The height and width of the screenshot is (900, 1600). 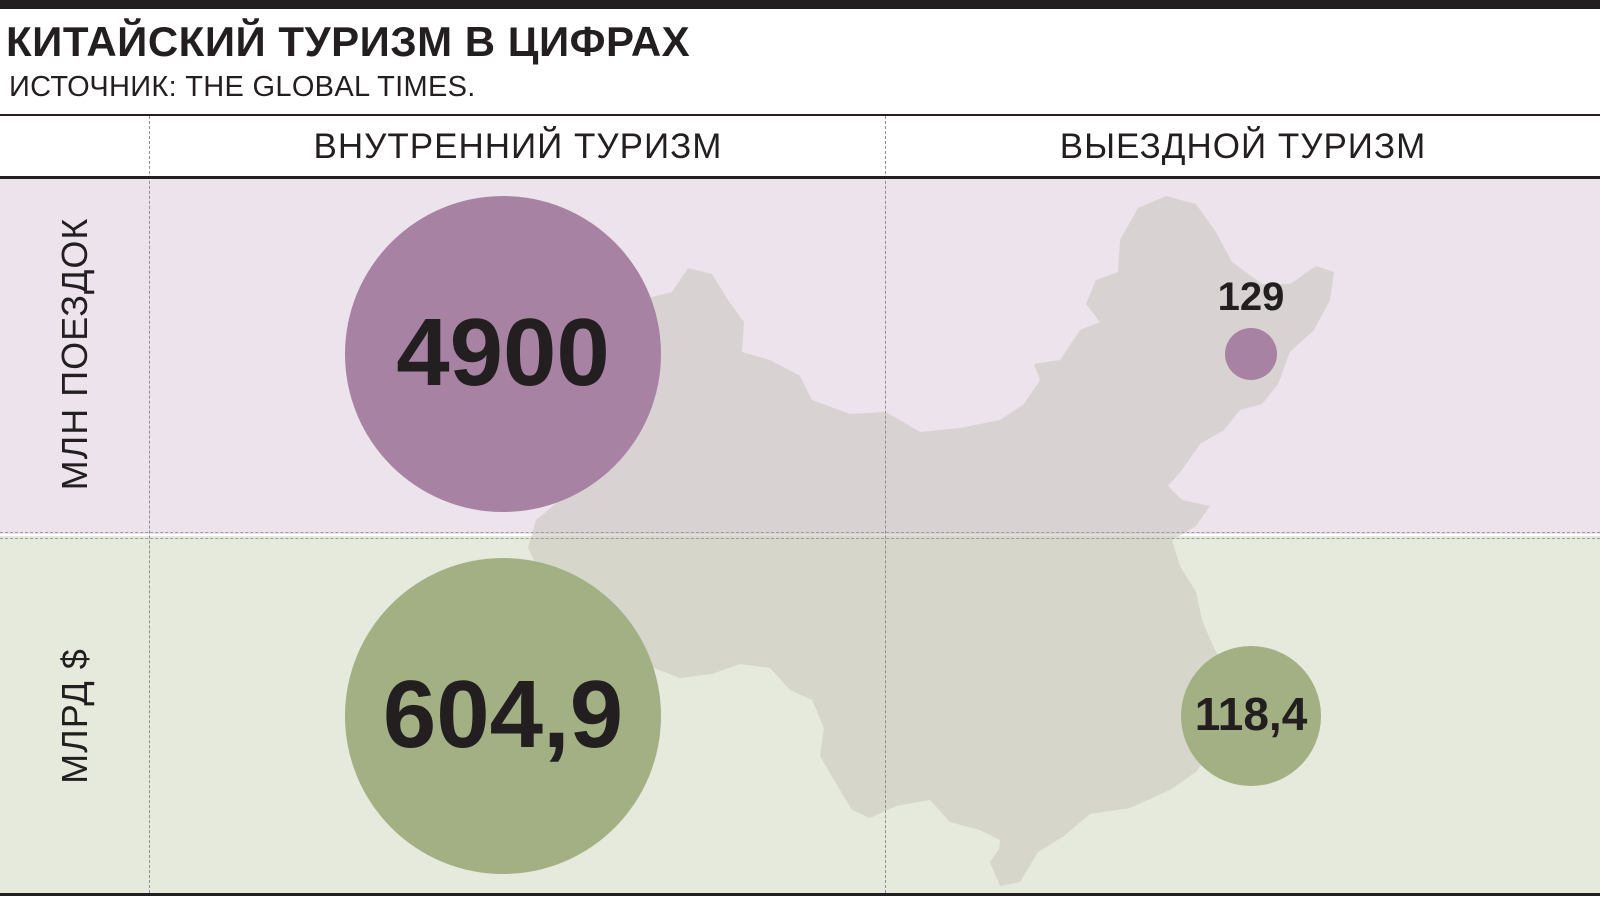 I want to click on bubble-money-outbound, so click(x=1251, y=716).